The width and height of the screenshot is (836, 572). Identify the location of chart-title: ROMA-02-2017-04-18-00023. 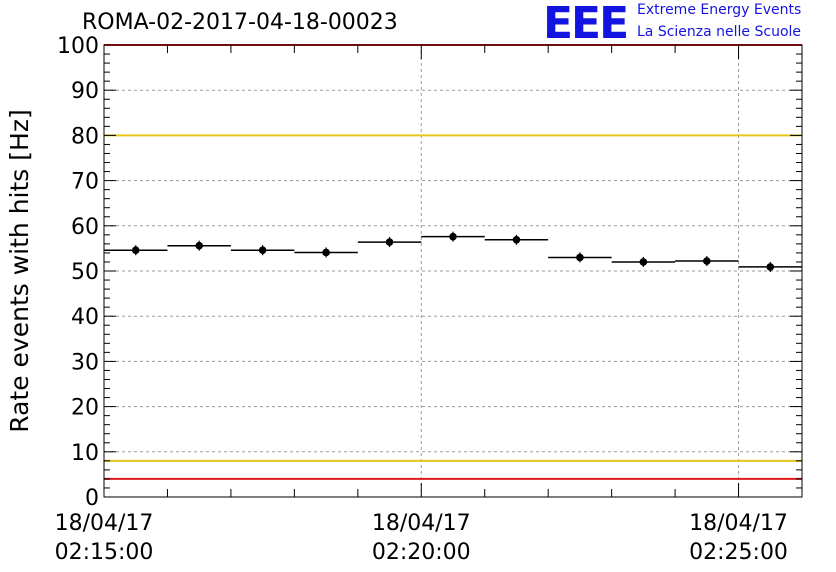
(240, 22).